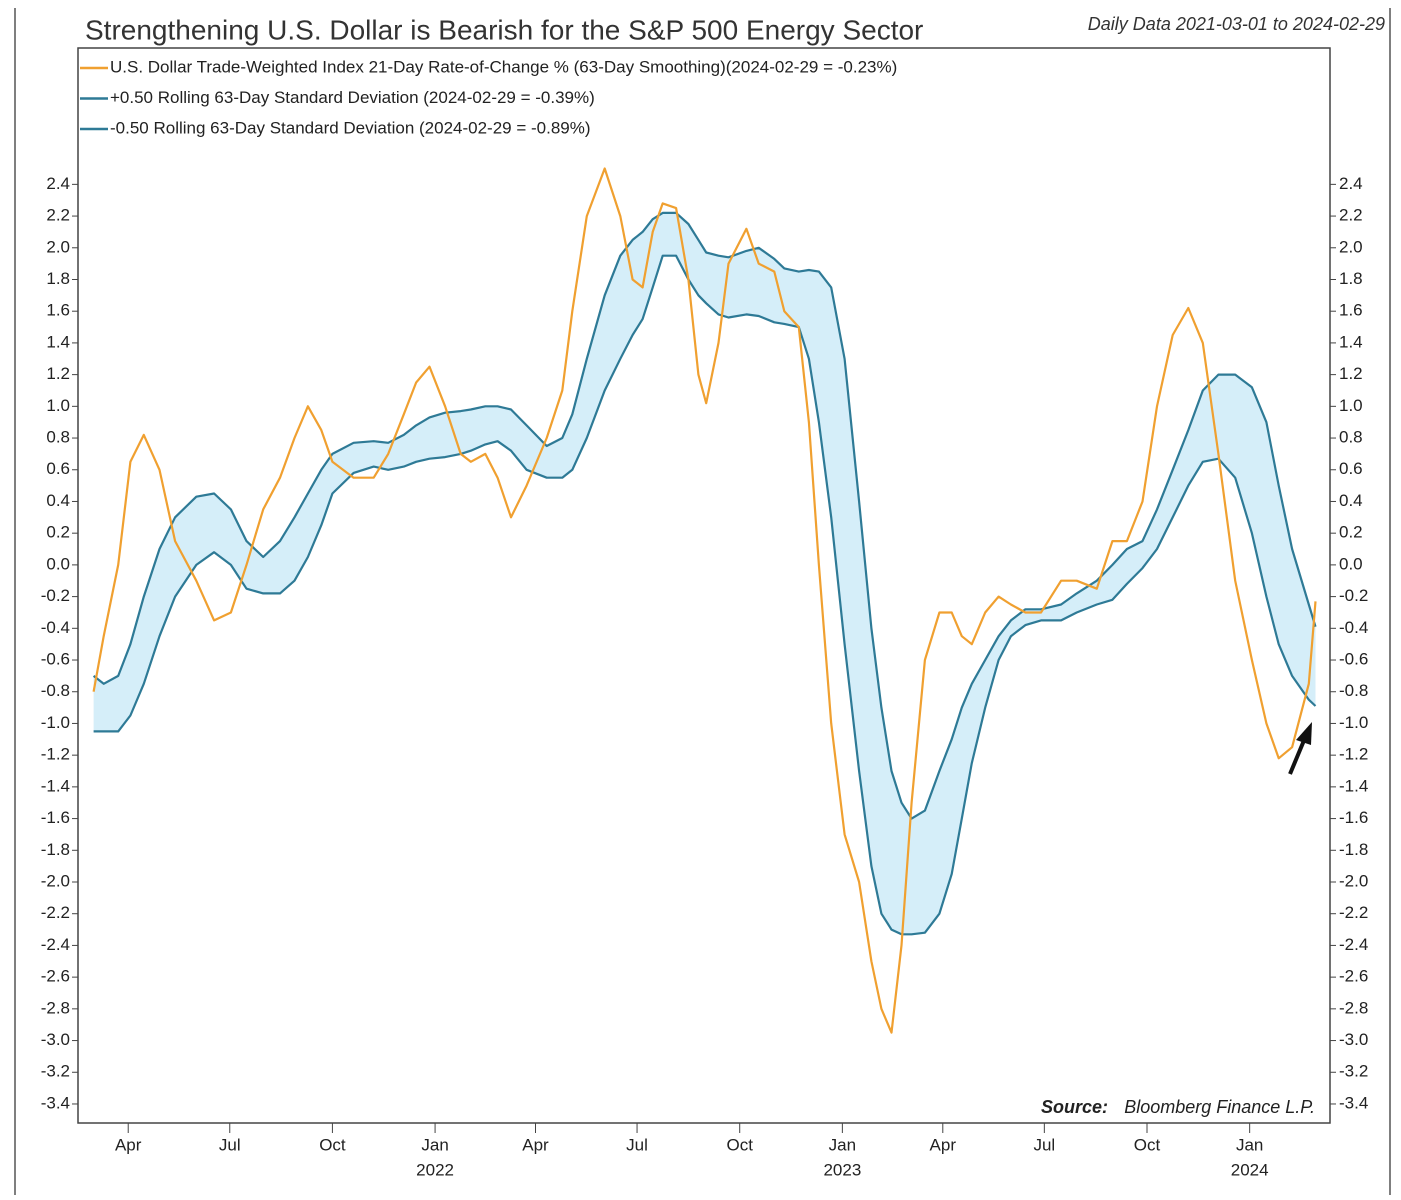 Image resolution: width=1401 pixels, height=1200 pixels. Describe the element at coordinates (1300, 748) in the screenshot. I see `arrow` at that location.